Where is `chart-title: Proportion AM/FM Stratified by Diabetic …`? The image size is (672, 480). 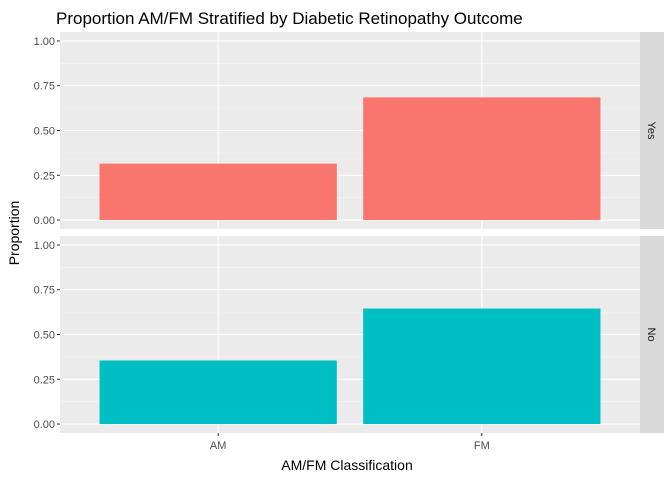 chart-title: Proportion AM/FM Stratified by Diabetic … is located at coordinates (289, 18).